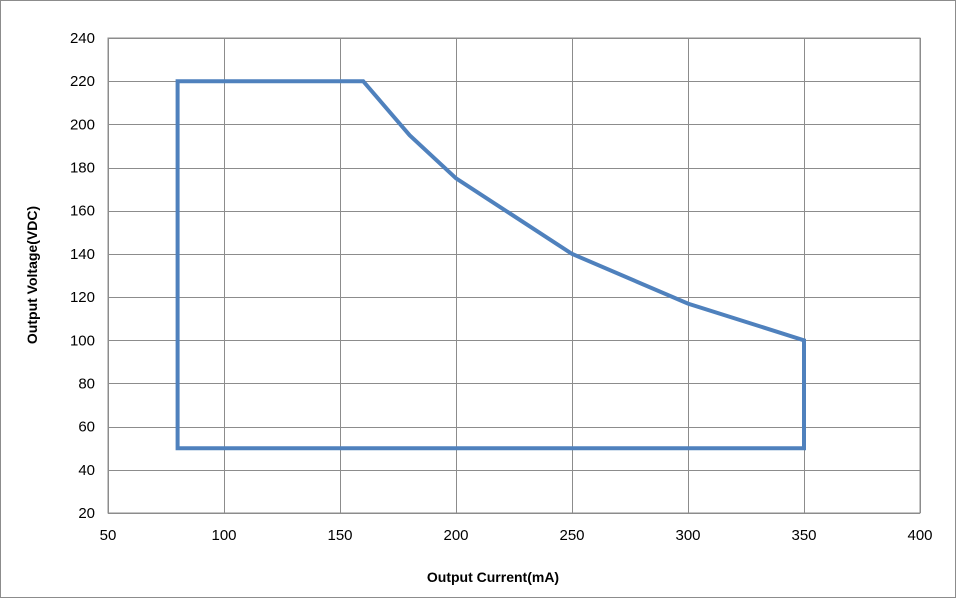 This screenshot has height=598, width=956. I want to click on y-axis-title: Output Voltage(VDC), so click(32, 275).